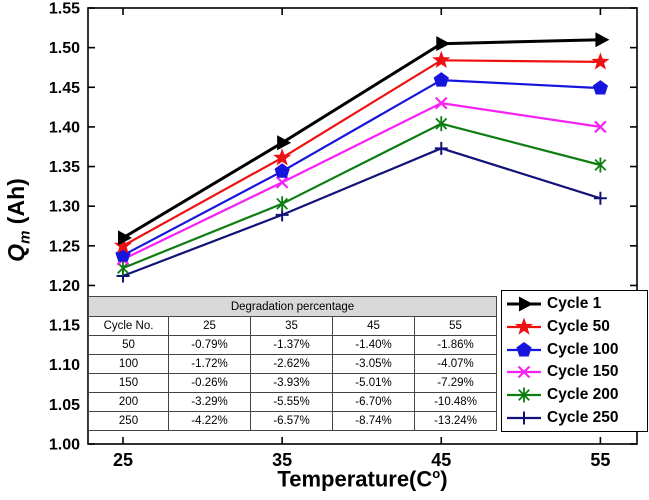  What do you see at coordinates (64, 405) in the screenshot?
I see `y-tick-label: 1.05` at bounding box center [64, 405].